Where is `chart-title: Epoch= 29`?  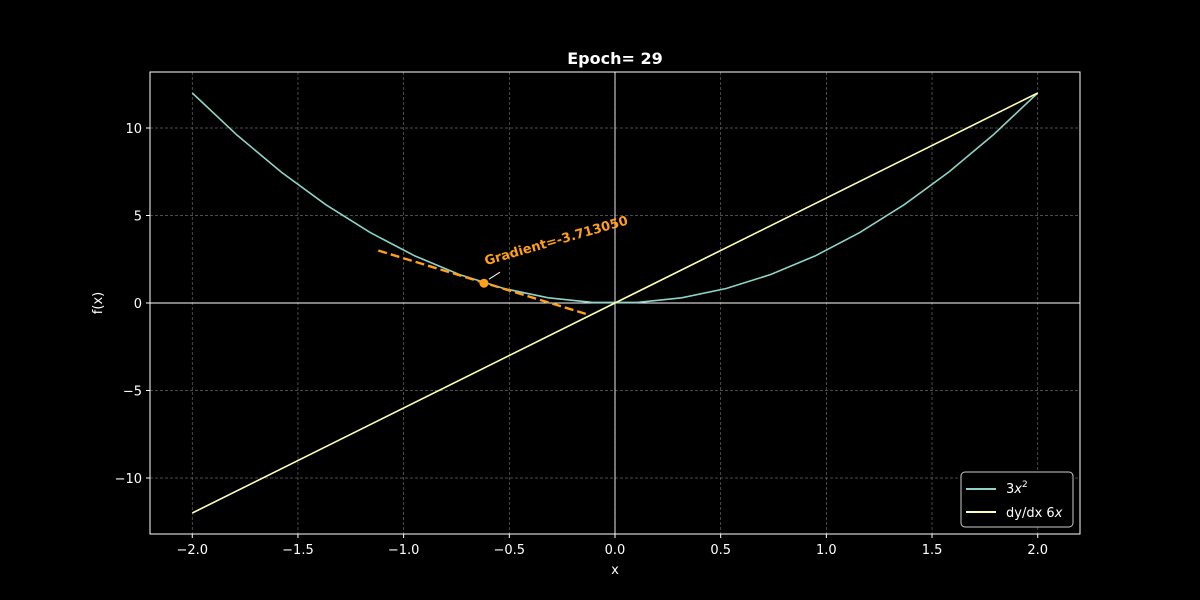
chart-title: Epoch= 29 is located at coordinates (615, 58).